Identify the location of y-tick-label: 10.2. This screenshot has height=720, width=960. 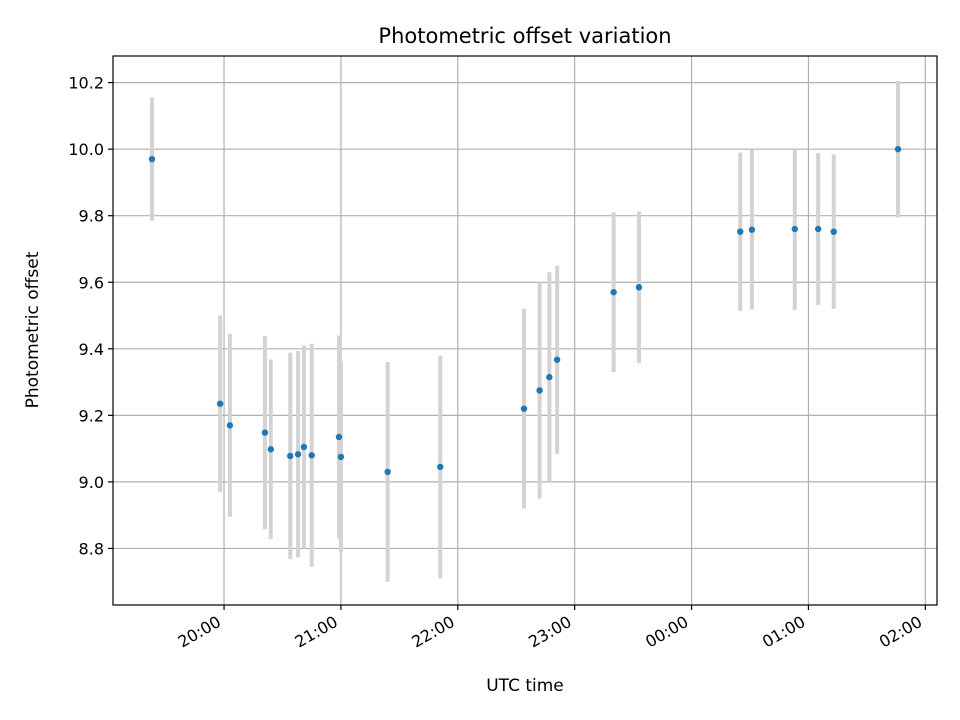
(86, 83).